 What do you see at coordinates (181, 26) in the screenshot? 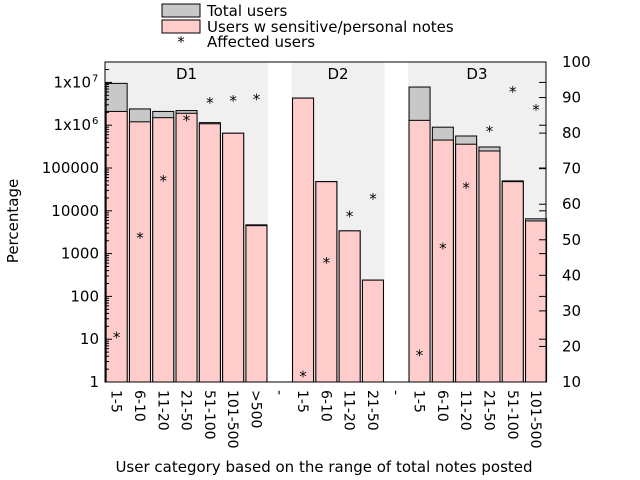
I see `legend-swatch-sensitive` at bounding box center [181, 26].